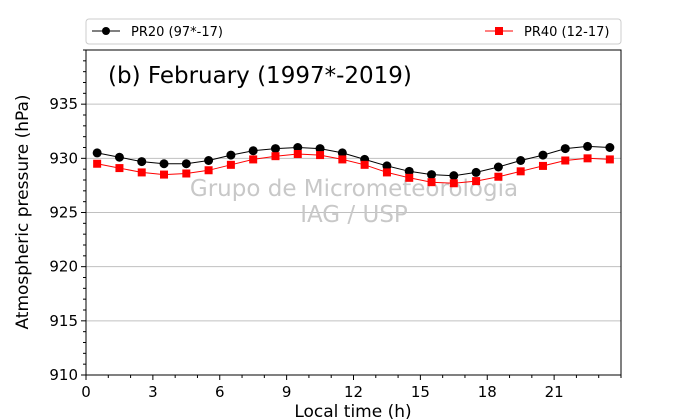  What do you see at coordinates (63, 213) in the screenshot?
I see `y-tick-label: 925` at bounding box center [63, 213].